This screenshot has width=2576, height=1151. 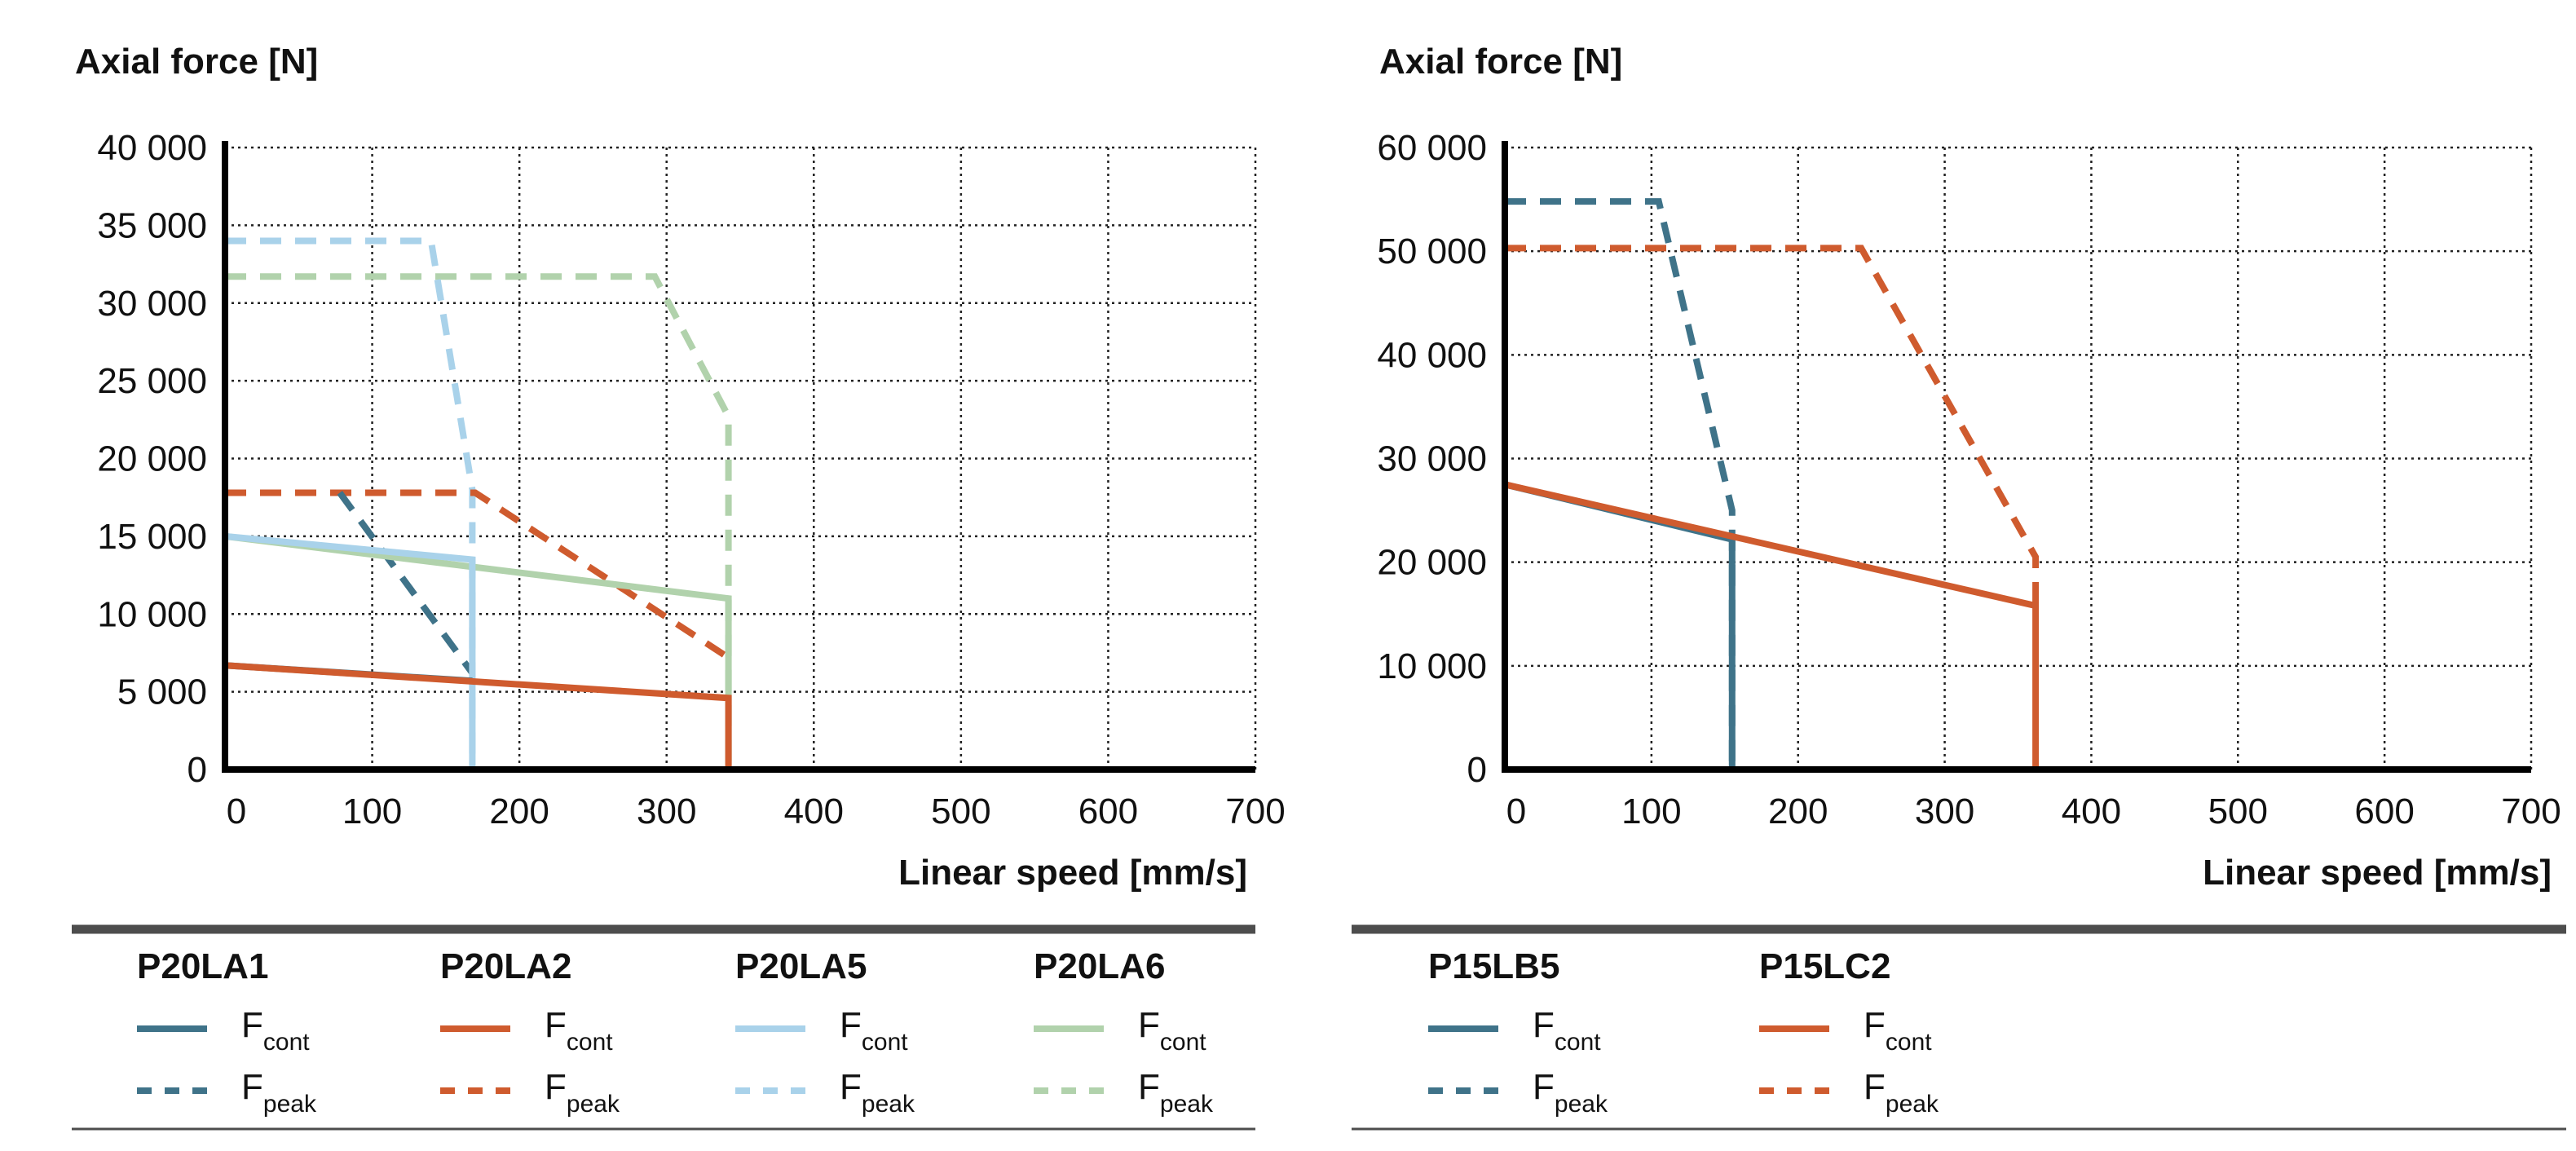 I want to click on legend-group-title: P20LA2, so click(x=505, y=966).